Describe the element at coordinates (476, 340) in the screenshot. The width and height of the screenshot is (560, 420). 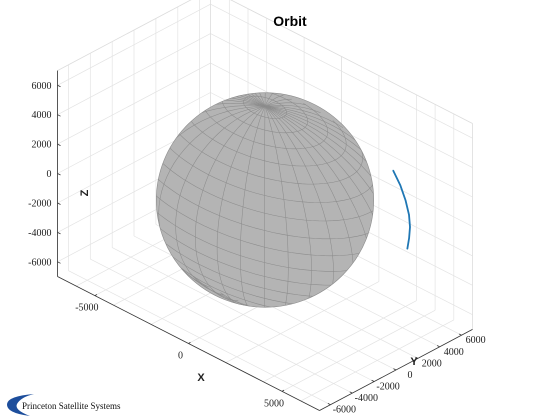
I see `y-tick-label: 6000` at that location.